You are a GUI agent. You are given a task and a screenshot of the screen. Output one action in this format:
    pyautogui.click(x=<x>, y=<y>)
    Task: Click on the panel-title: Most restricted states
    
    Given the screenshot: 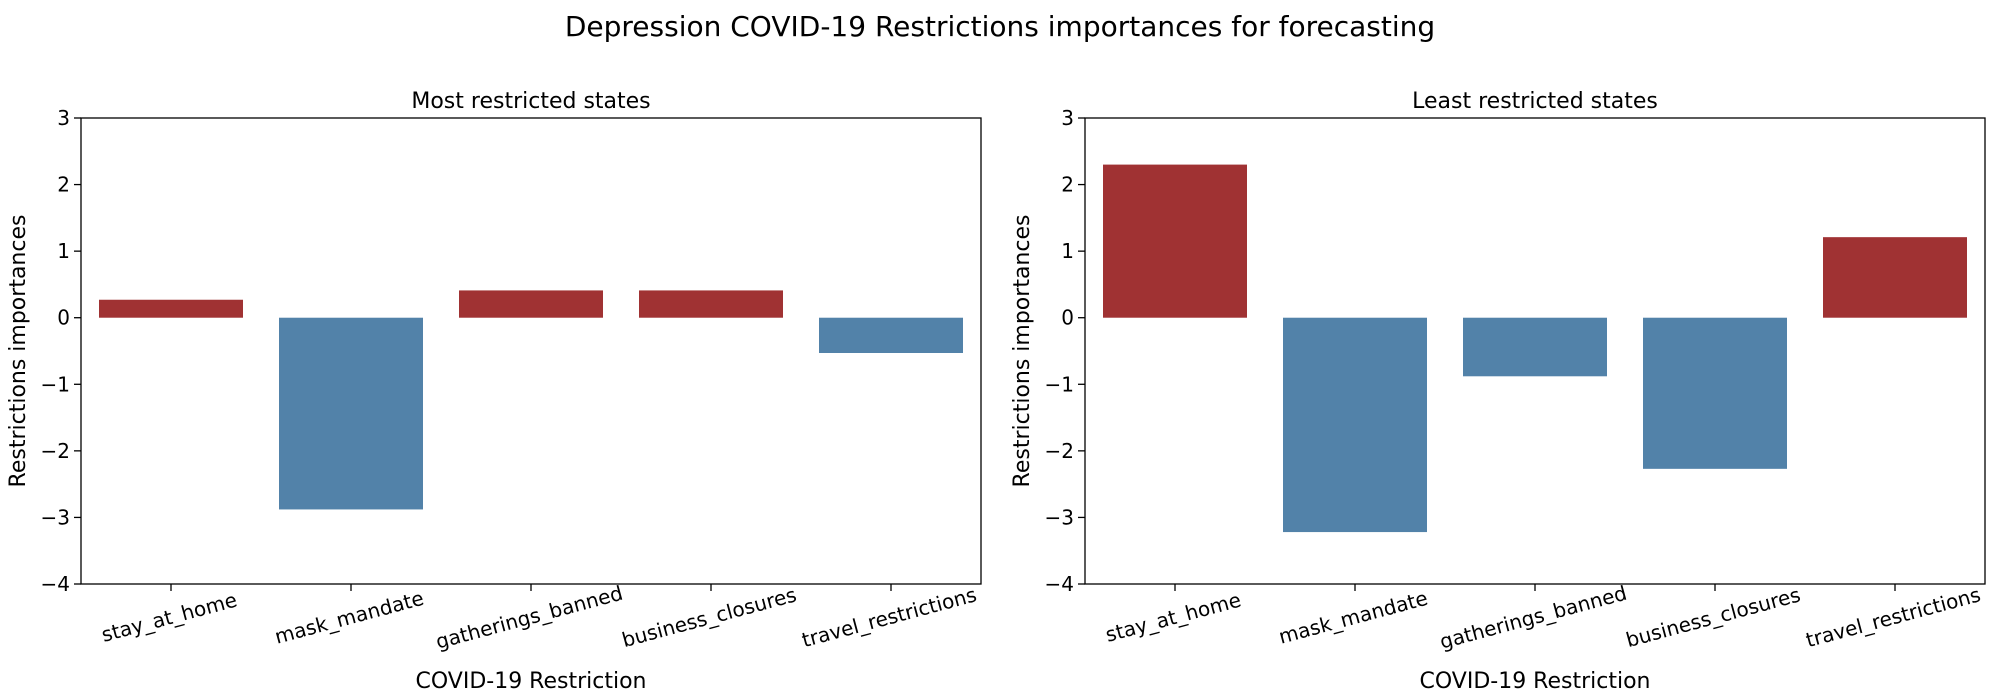 What is the action you would take?
    pyautogui.click(x=530, y=101)
    